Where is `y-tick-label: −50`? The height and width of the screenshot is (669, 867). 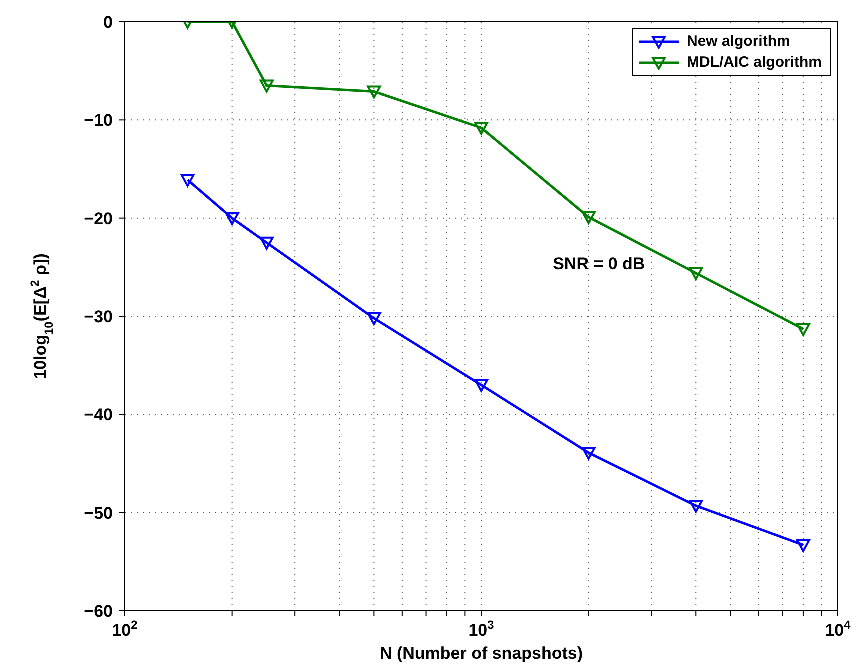
y-tick-label: −50 is located at coordinates (98, 513).